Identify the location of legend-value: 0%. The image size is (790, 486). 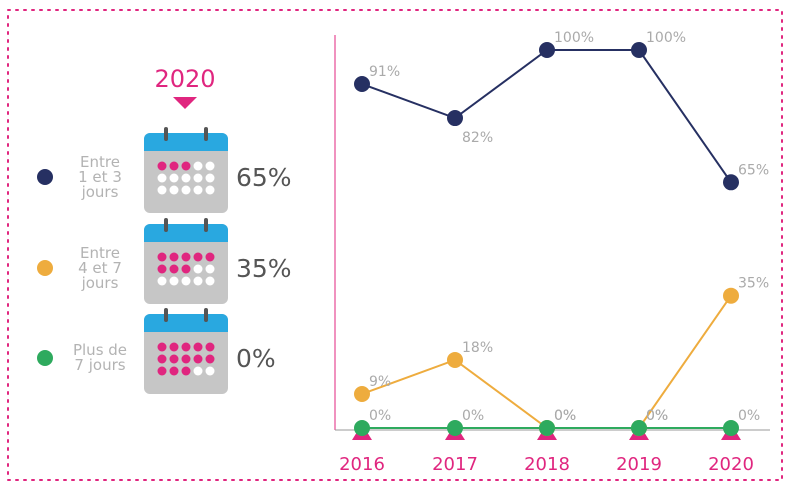
(256, 358).